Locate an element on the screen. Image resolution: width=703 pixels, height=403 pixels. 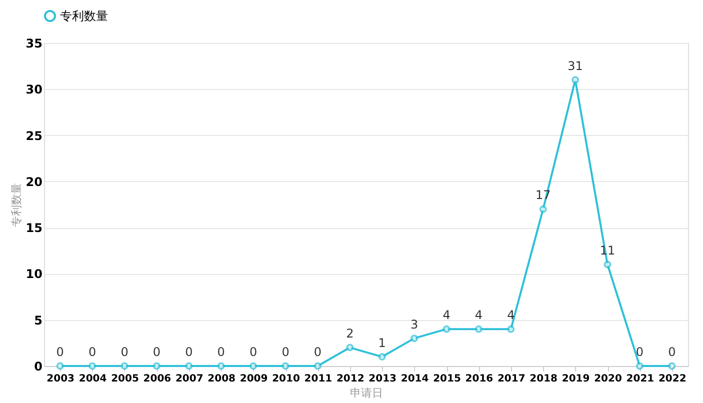
x-tick-label: 2012 is located at coordinates (350, 379).